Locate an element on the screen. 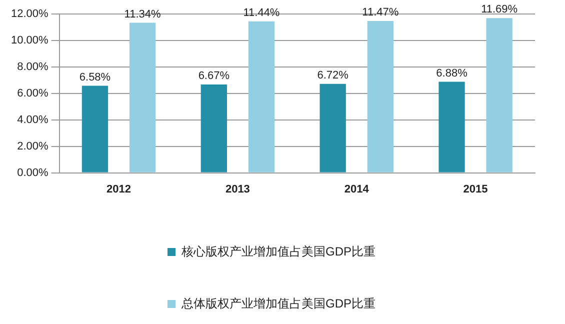 The width and height of the screenshot is (565, 324). data-label: 11.47% is located at coordinates (380, 12).